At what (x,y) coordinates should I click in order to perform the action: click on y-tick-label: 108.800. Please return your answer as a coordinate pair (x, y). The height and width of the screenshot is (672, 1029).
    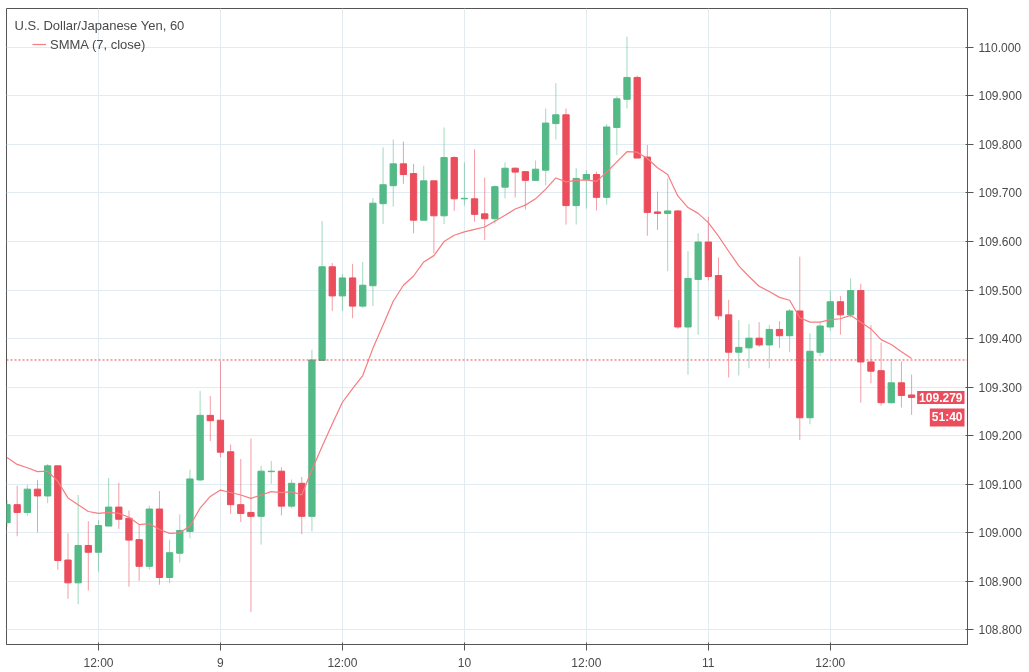
    Looking at the image, I should click on (1000, 630).